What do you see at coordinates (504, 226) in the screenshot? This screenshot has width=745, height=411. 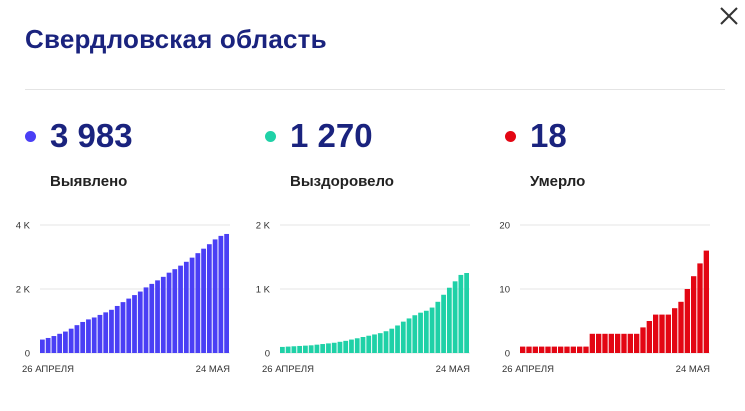 I see `y-tick-label: 20` at bounding box center [504, 226].